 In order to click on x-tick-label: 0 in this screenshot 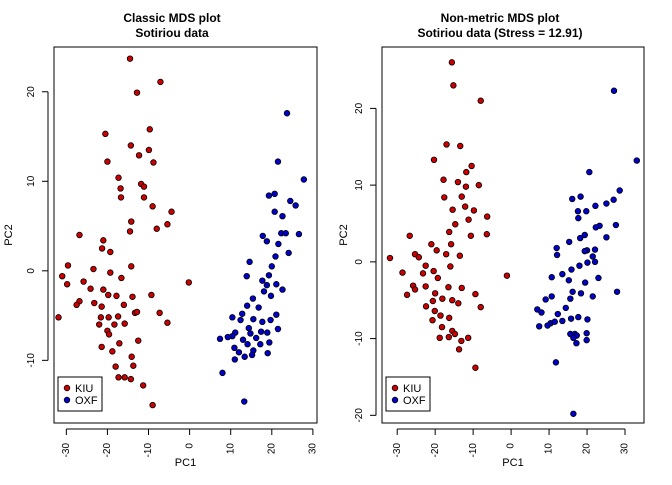, I will do `click(511, 446)`.